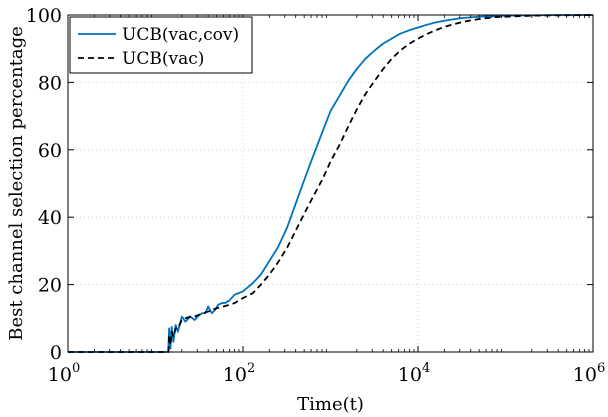  Describe the element at coordinates (330, 404) in the screenshot. I see `x-axis-title: Time(t)` at that location.